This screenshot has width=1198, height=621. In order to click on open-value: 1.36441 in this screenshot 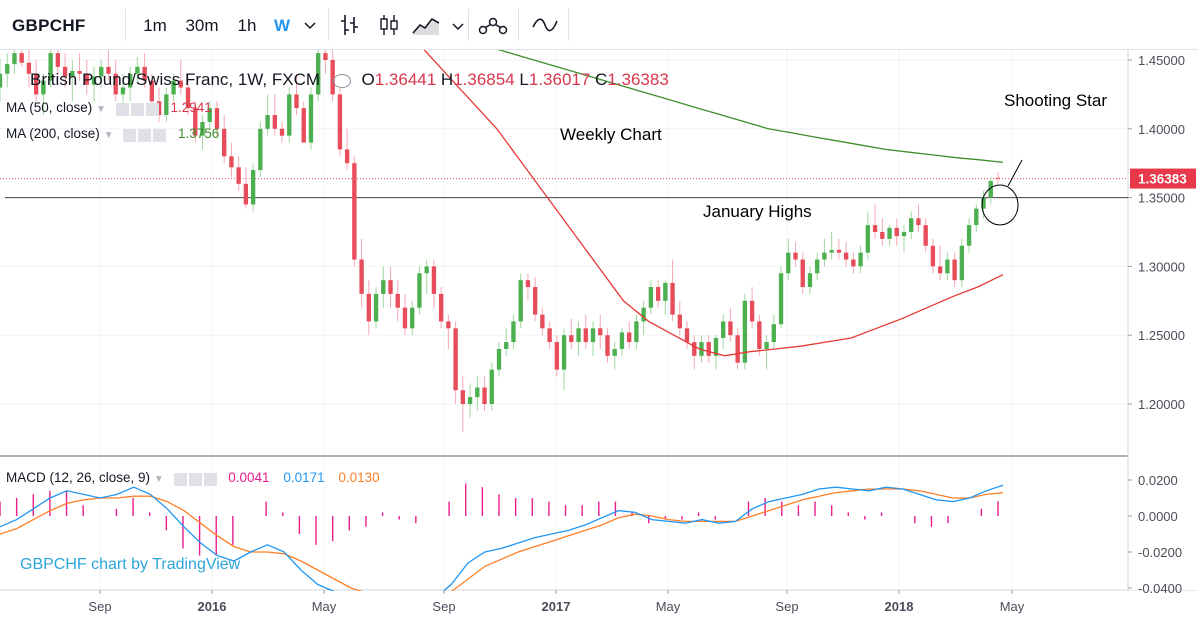, I will do `click(405, 79)`.